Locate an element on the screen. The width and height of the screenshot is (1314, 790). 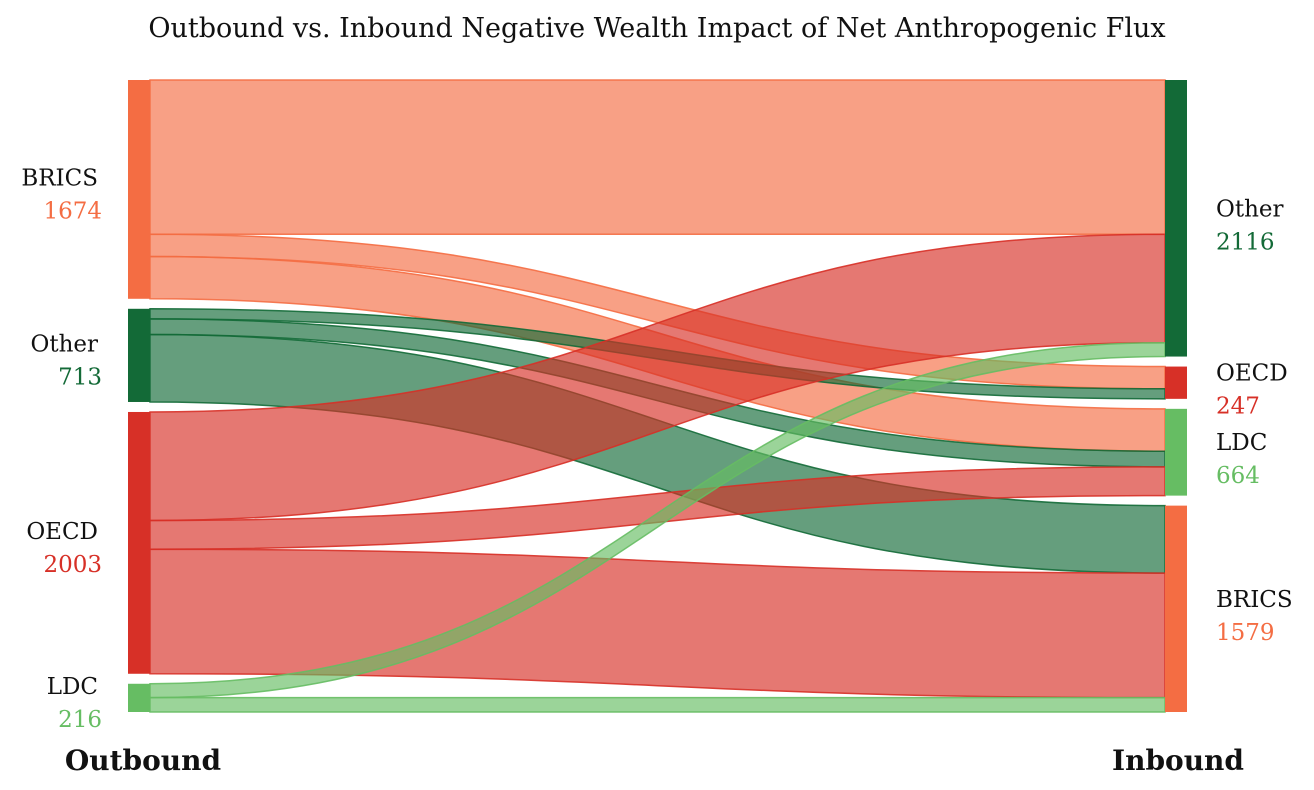
target-label-other: Other is located at coordinates (1250, 209).